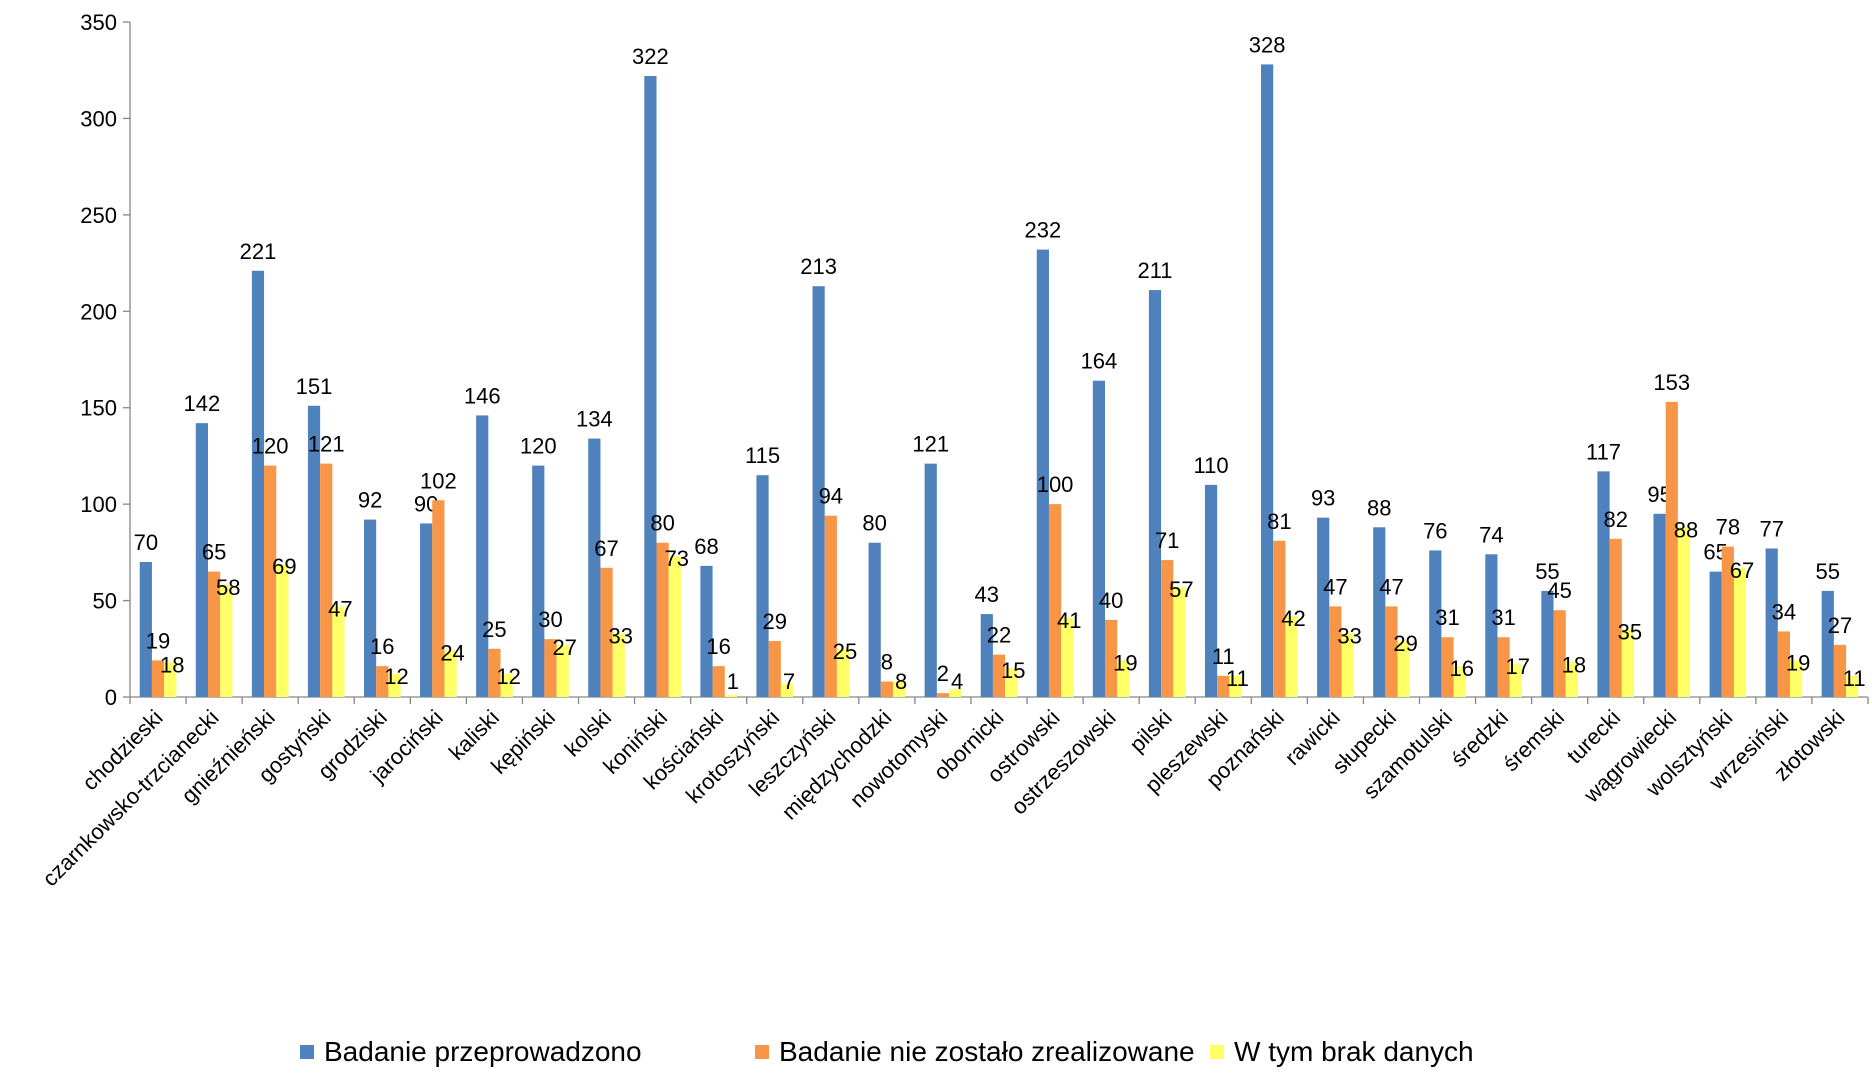 The image size is (1872, 1086). Describe the element at coordinates (284, 566) in the screenshot. I see `data-label: 69` at that location.